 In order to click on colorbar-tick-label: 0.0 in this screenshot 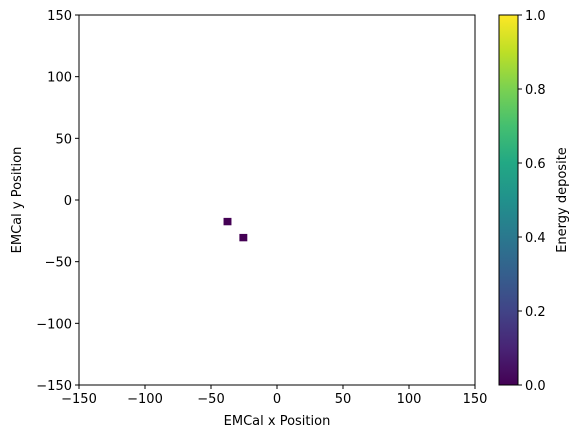, I will do `click(535, 386)`.